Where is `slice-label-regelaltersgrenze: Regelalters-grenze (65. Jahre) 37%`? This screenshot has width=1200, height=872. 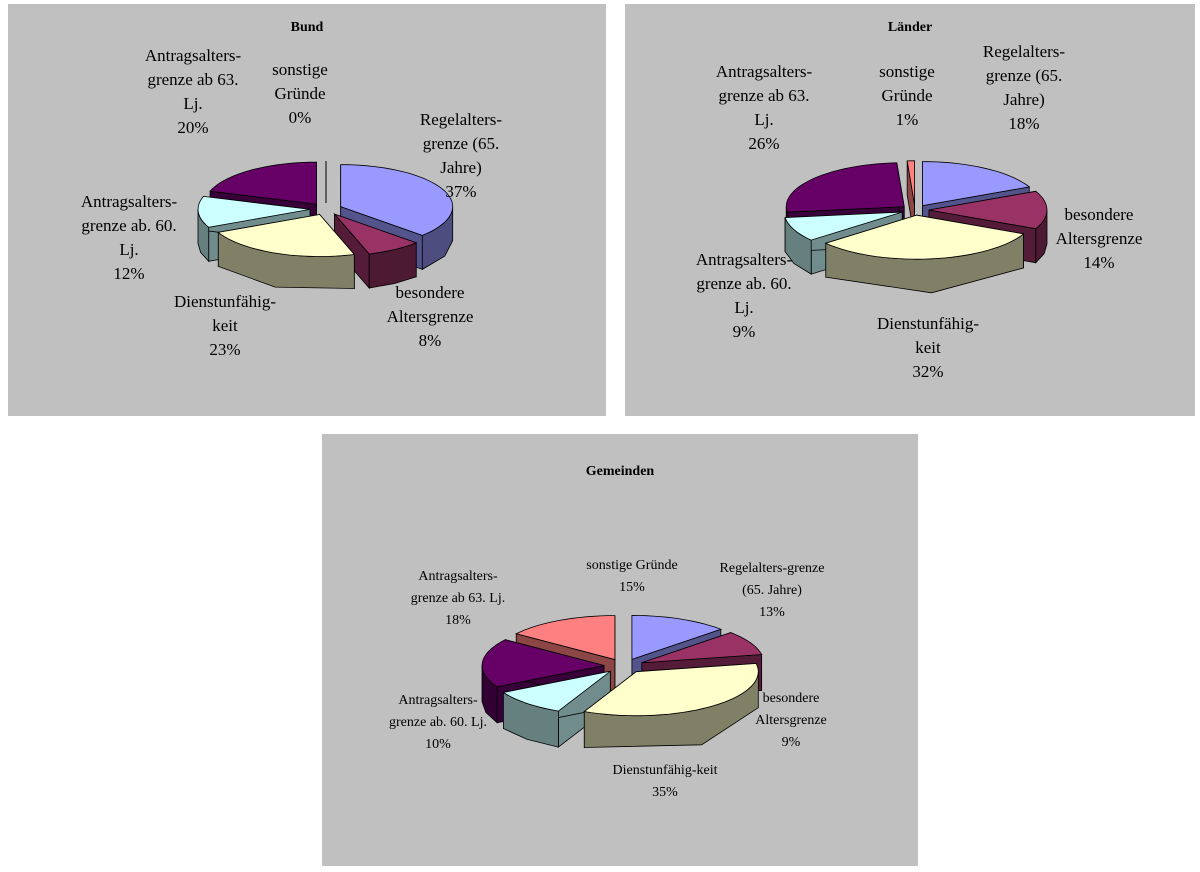 slice-label-regelaltersgrenze: Regelalters-grenze (65. Jahre) 37% is located at coordinates (461, 155).